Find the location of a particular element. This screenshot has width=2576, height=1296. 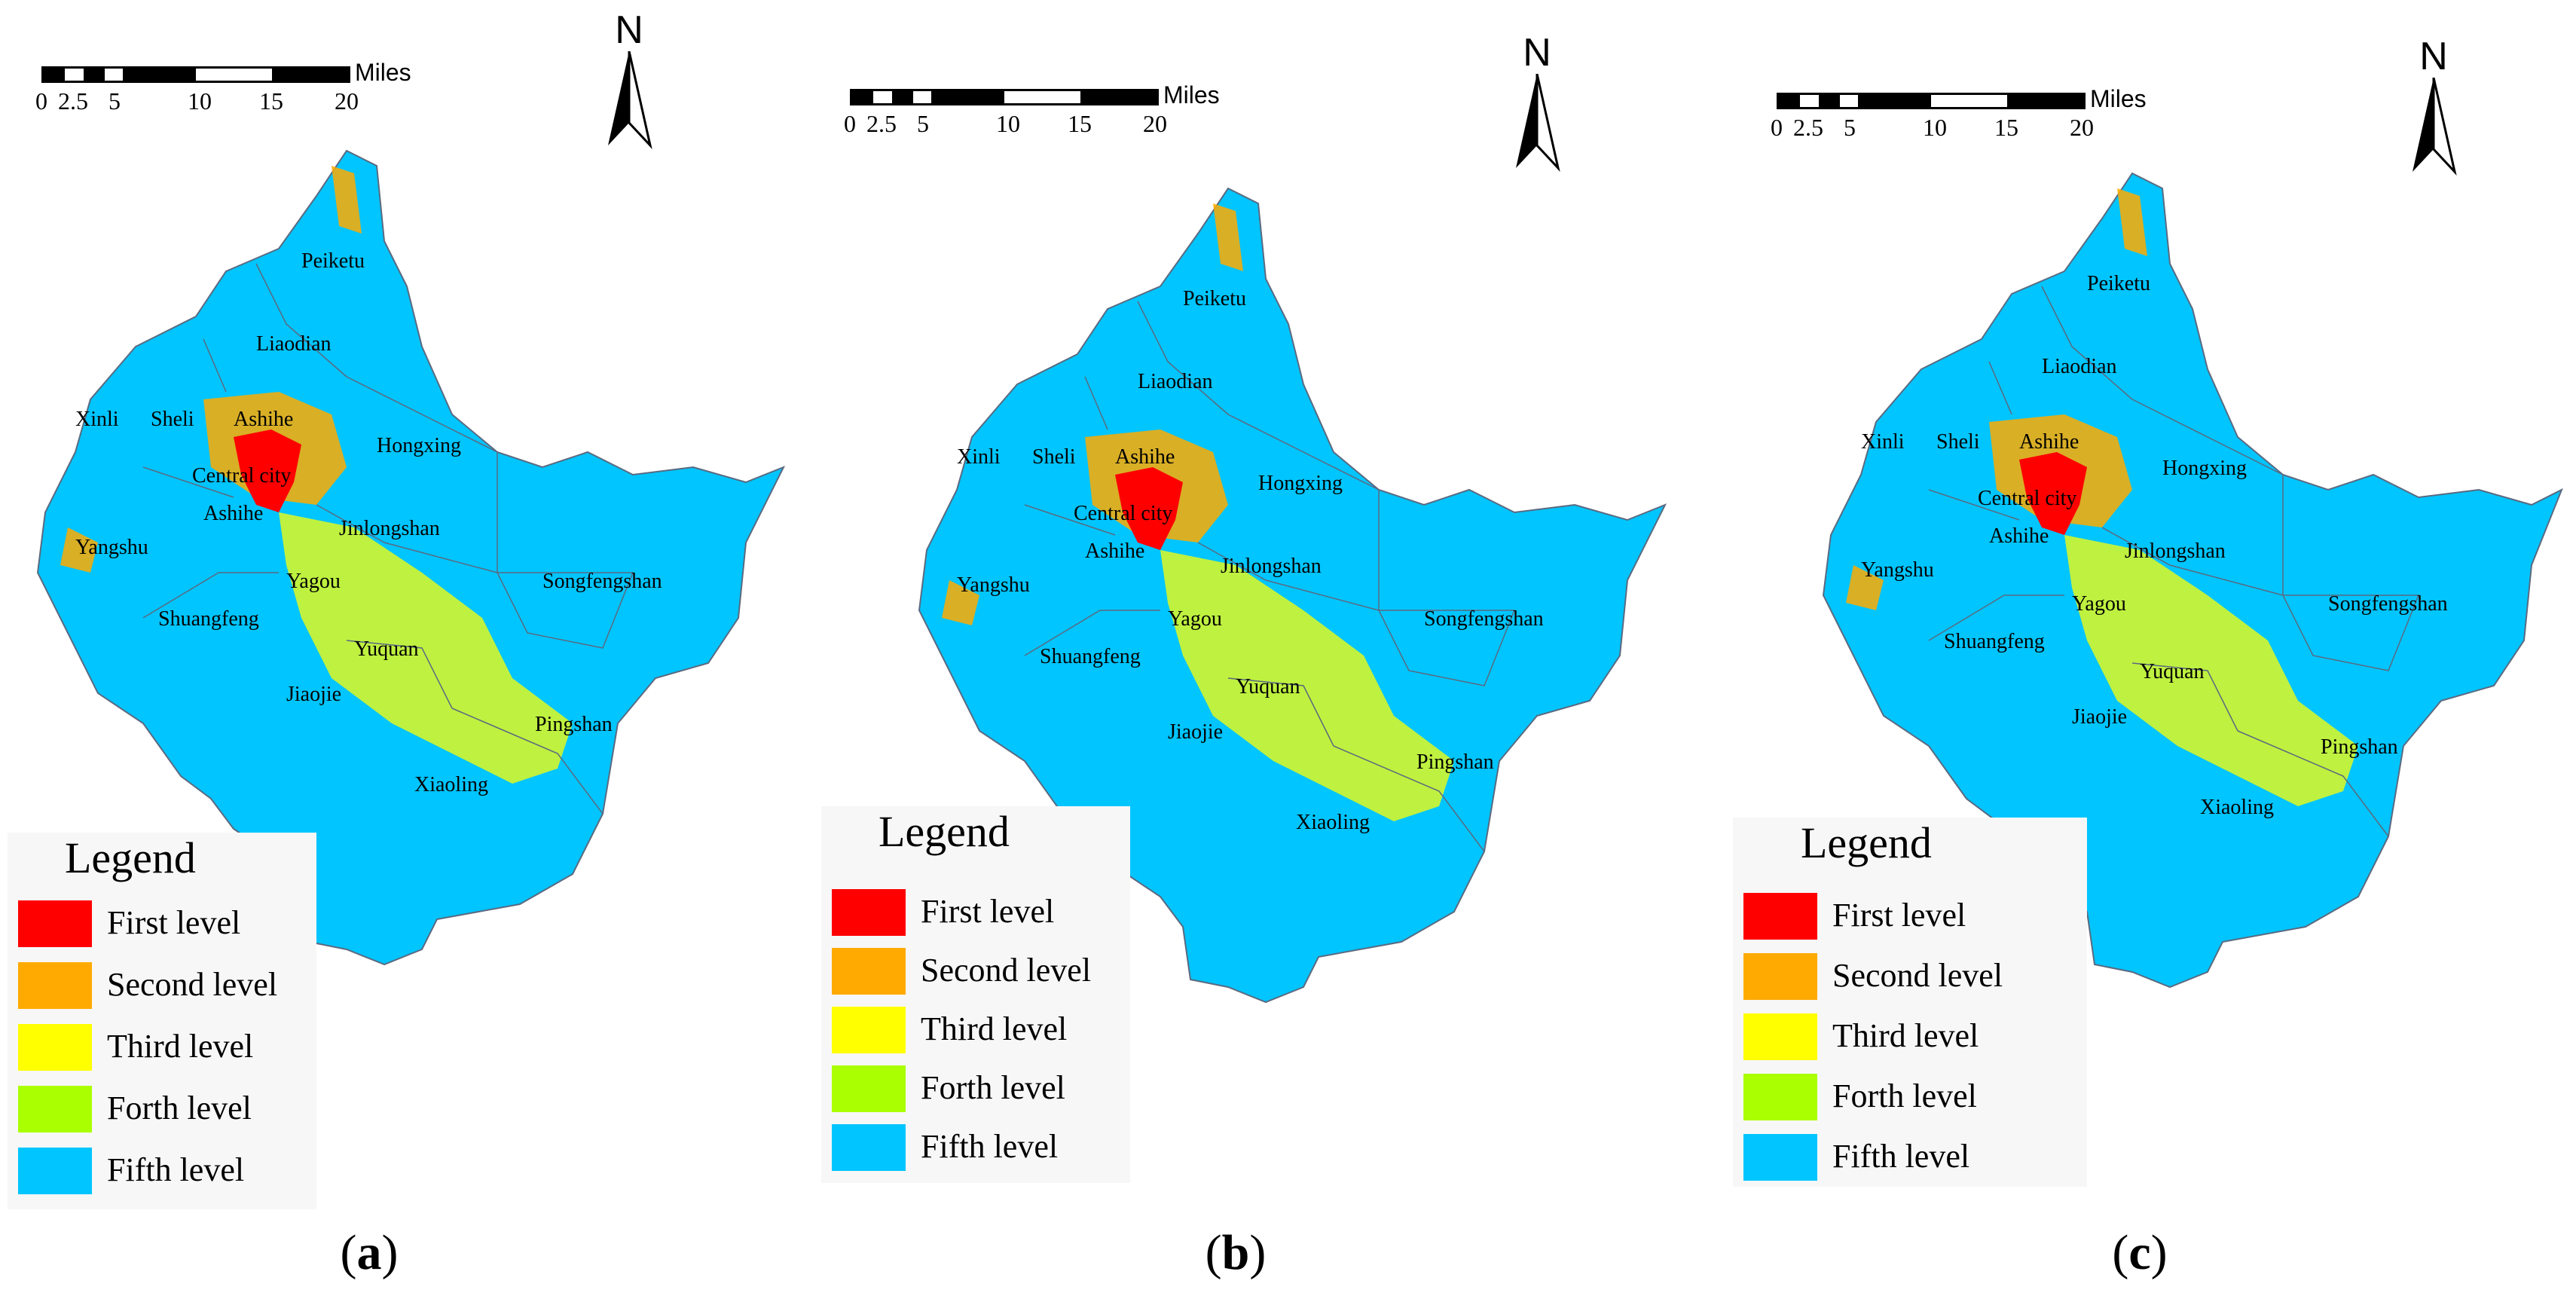

scale-tick: 2.5 is located at coordinates (73, 101).